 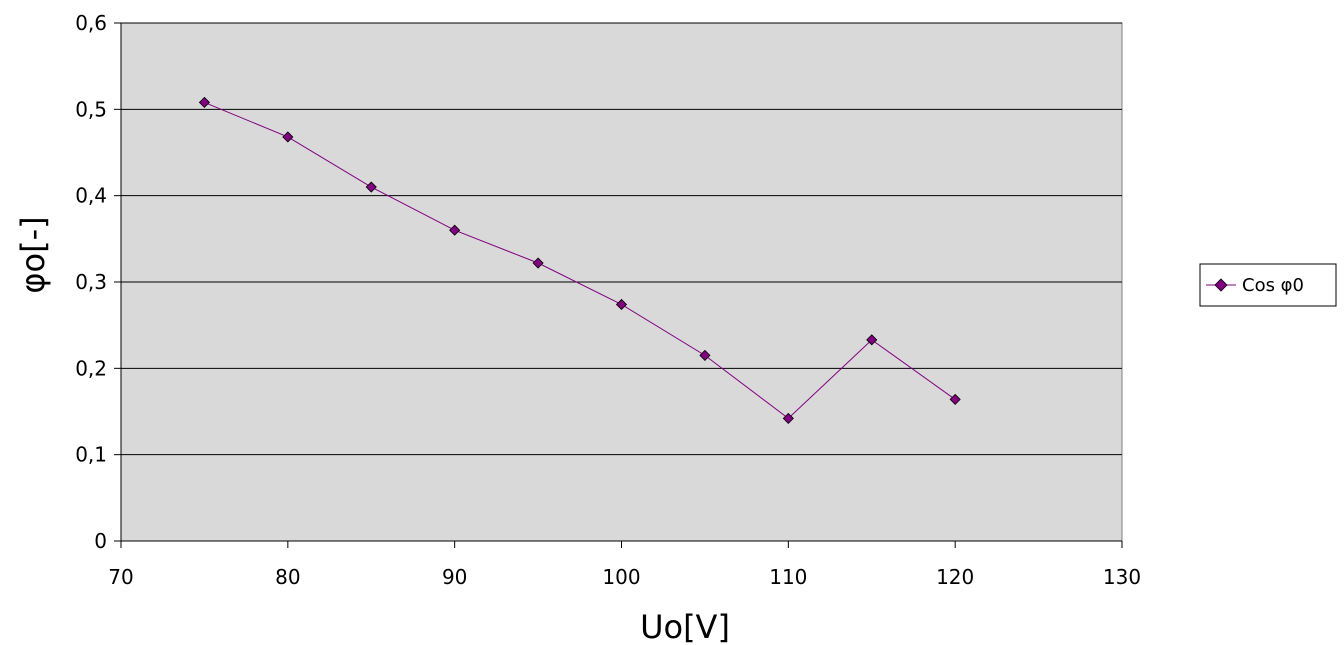 What do you see at coordinates (621, 577) in the screenshot?
I see `x-tick-label-3: 100` at bounding box center [621, 577].